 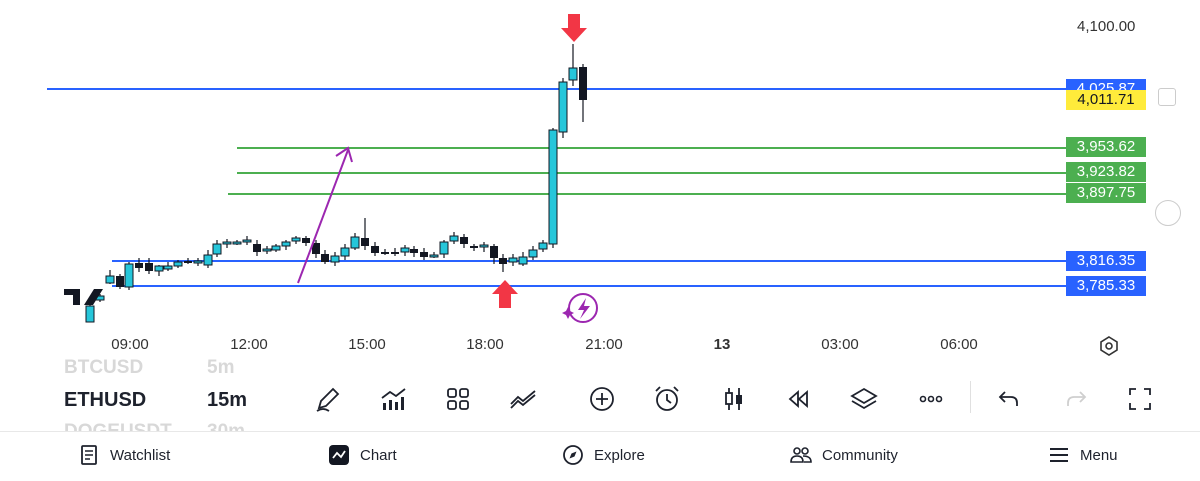 I want to click on price-tag-3785: 3,785.33, so click(x=1106, y=286).